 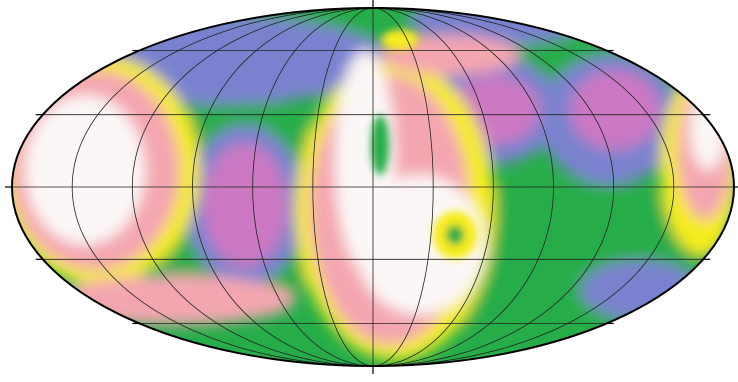 What do you see at coordinates (400, 40) in the screenshot?
I see `yellow-spot-north` at bounding box center [400, 40].